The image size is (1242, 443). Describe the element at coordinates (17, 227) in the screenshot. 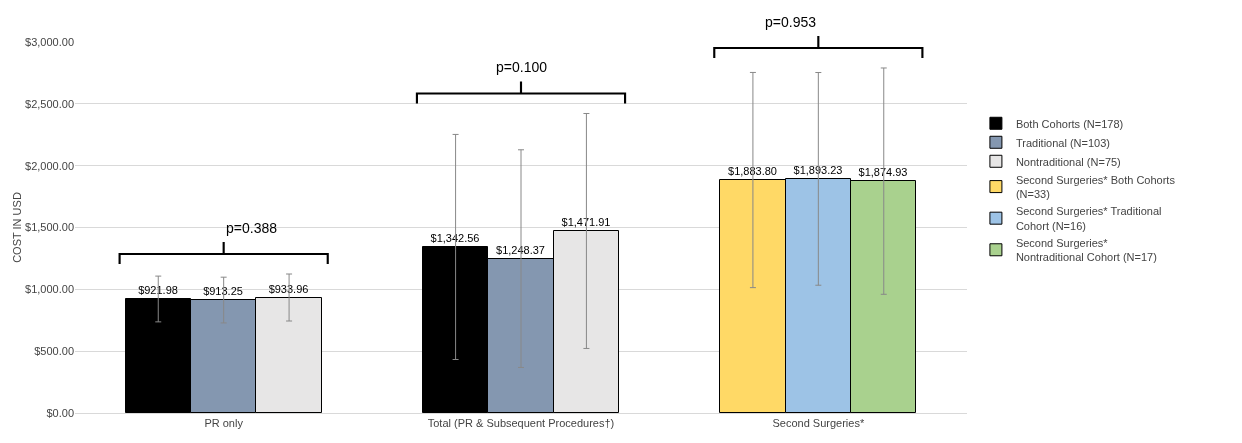

I see `y-axis-title: COST IN USD` at that location.